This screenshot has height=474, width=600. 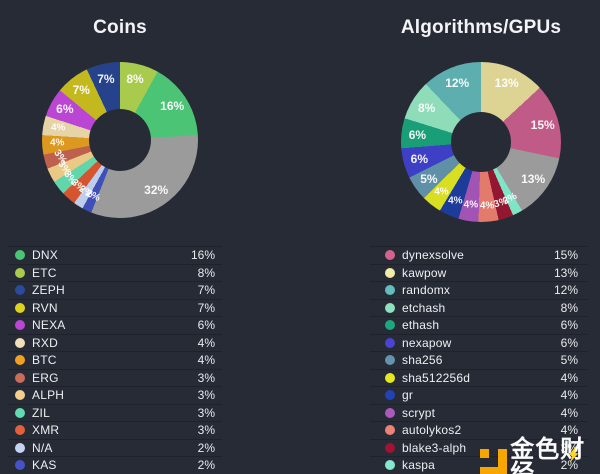 What do you see at coordinates (479, 396) in the screenshot?
I see `legend-row-gr: gr 4%` at bounding box center [479, 396].